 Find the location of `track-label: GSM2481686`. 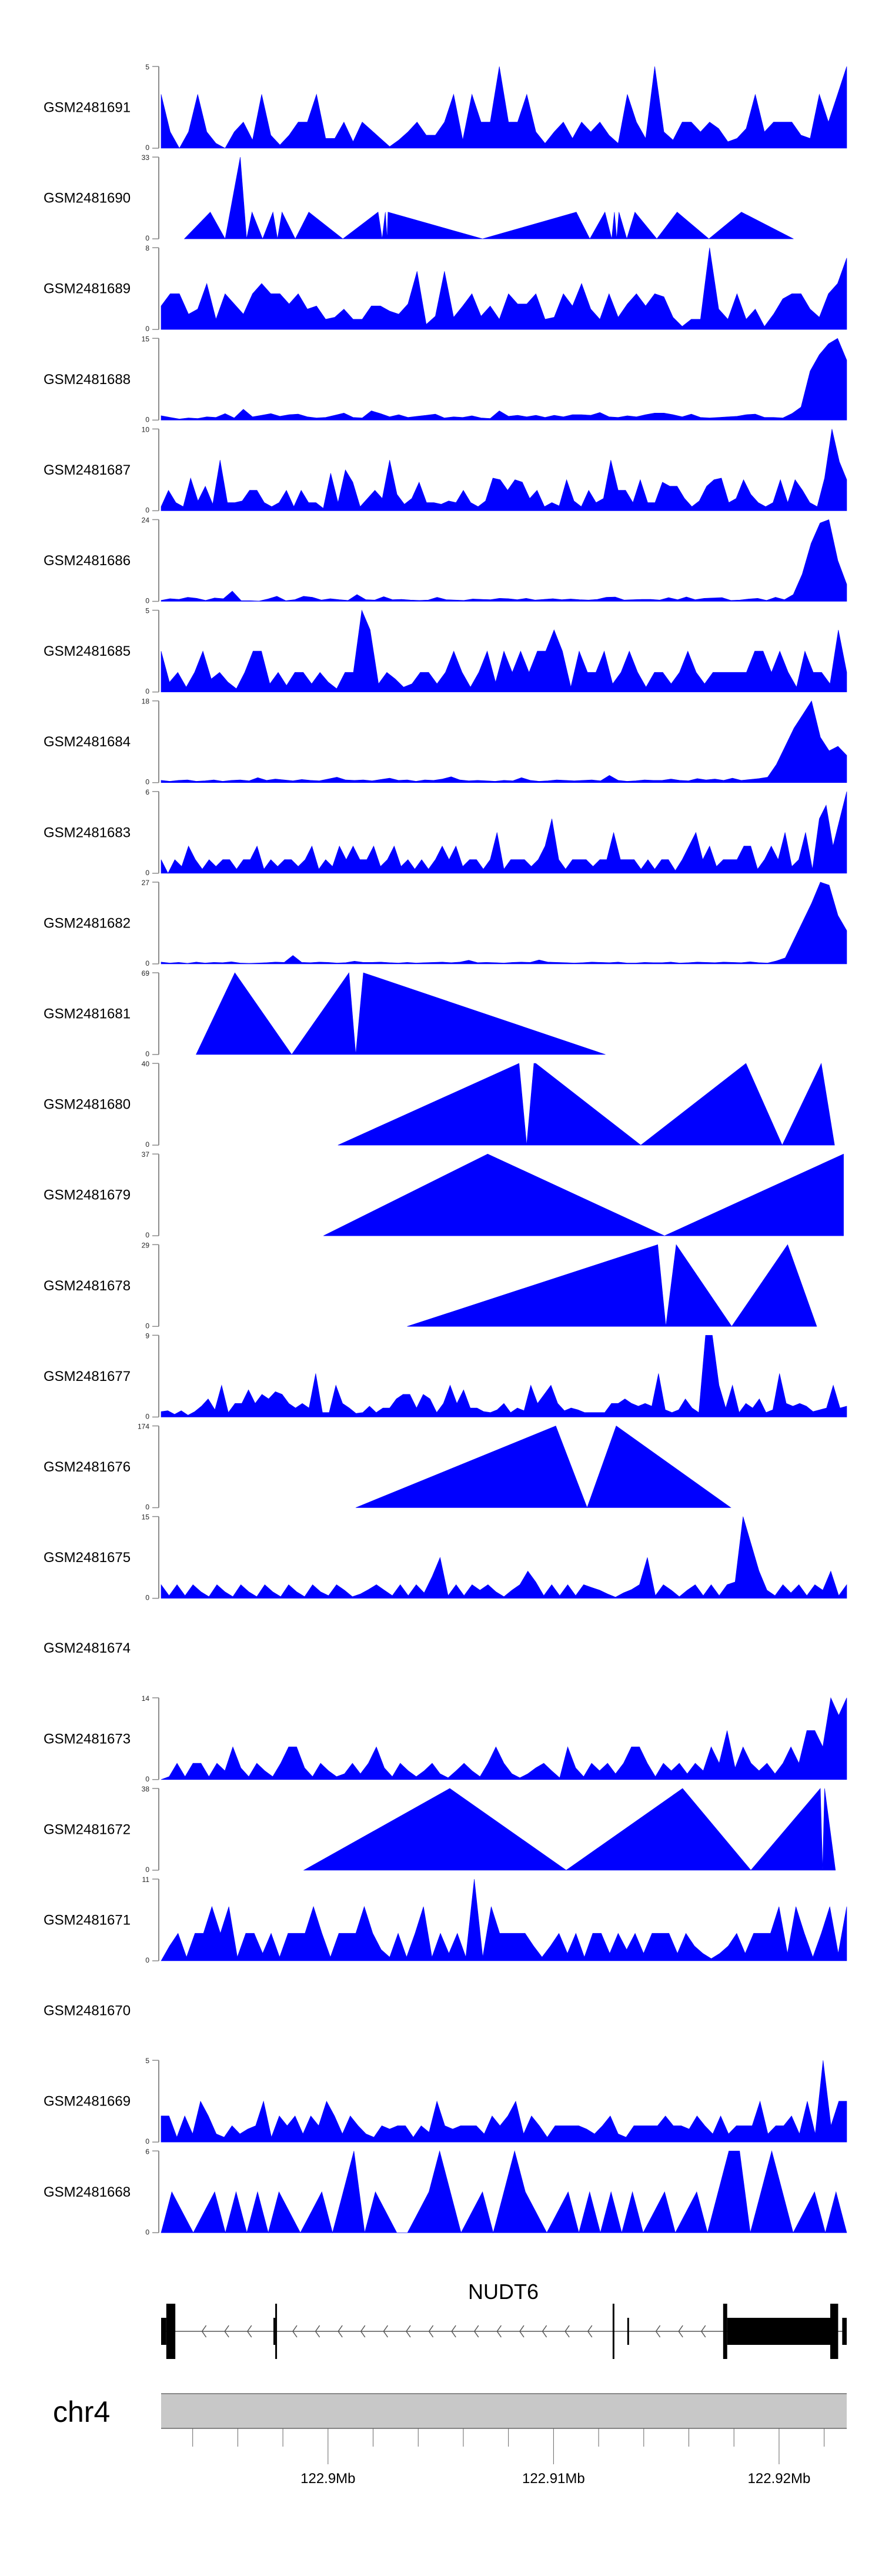

track-label: GSM2481686 is located at coordinates (87, 561).